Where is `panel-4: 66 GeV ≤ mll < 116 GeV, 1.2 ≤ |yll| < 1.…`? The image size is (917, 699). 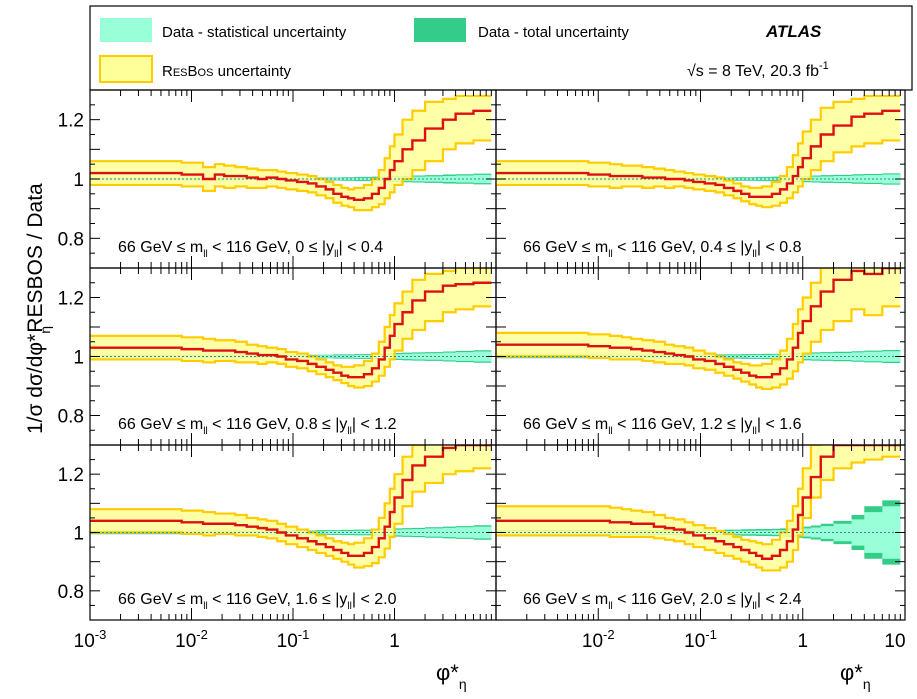 panel-4: 66 GeV ≤ mll < 116 GeV, 1.2 ≤ |yll| < 1.… is located at coordinates (700, 352).